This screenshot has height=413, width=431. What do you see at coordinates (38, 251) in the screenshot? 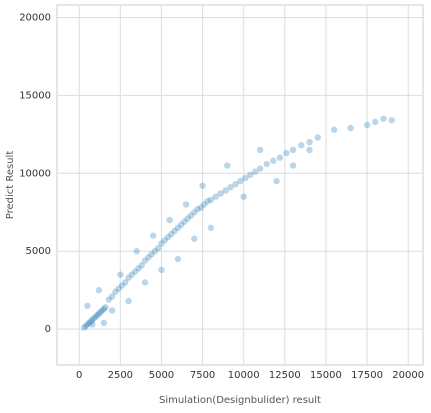
I see `y-tick-label: 5000` at bounding box center [38, 251].